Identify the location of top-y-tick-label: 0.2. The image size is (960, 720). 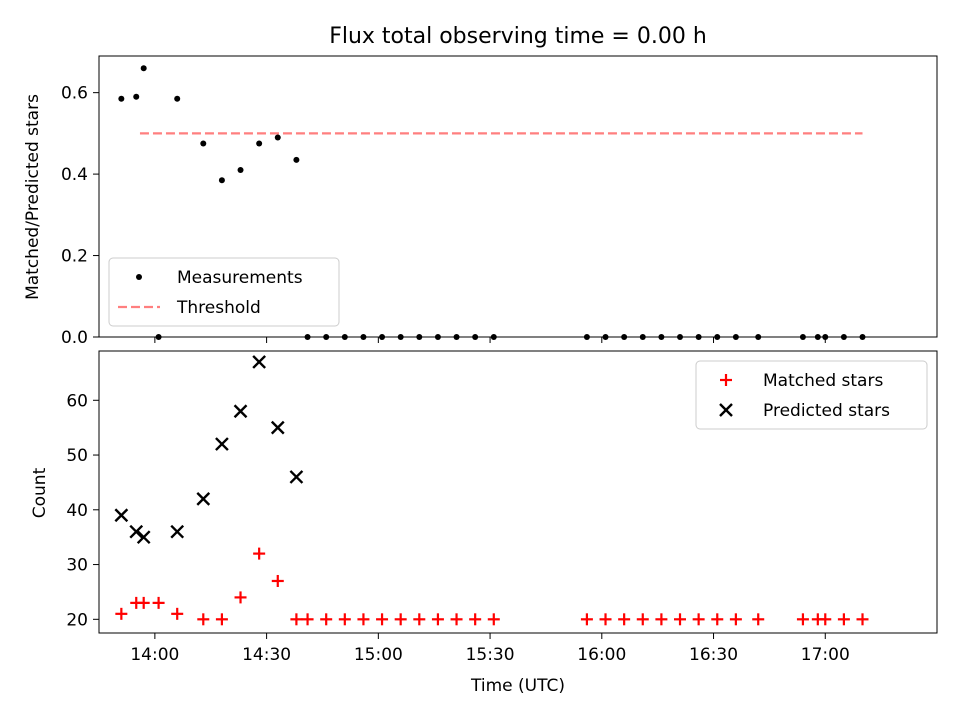
(74, 257).